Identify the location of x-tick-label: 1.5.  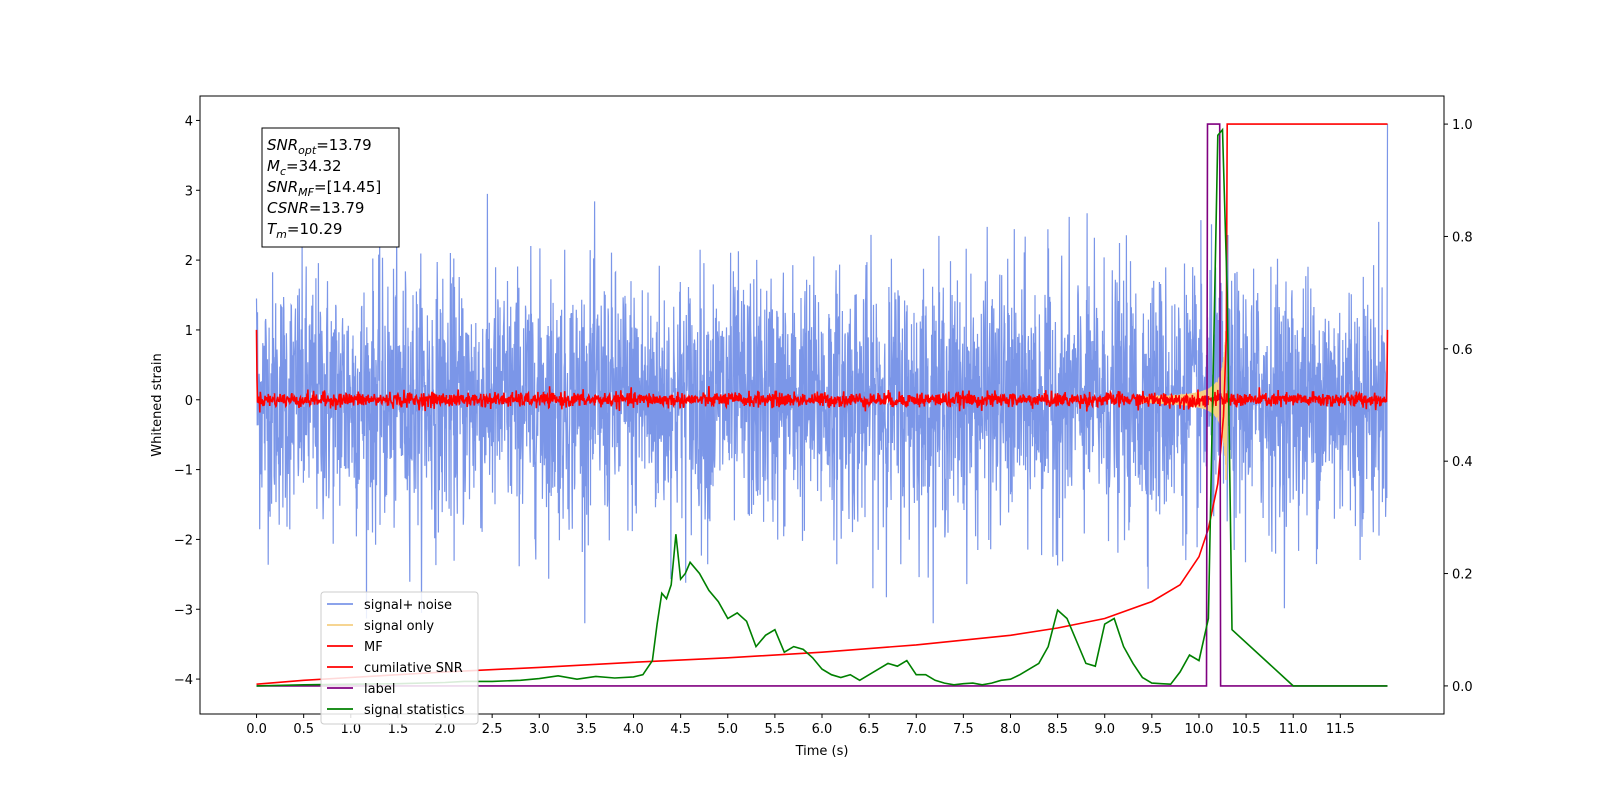
(398, 729).